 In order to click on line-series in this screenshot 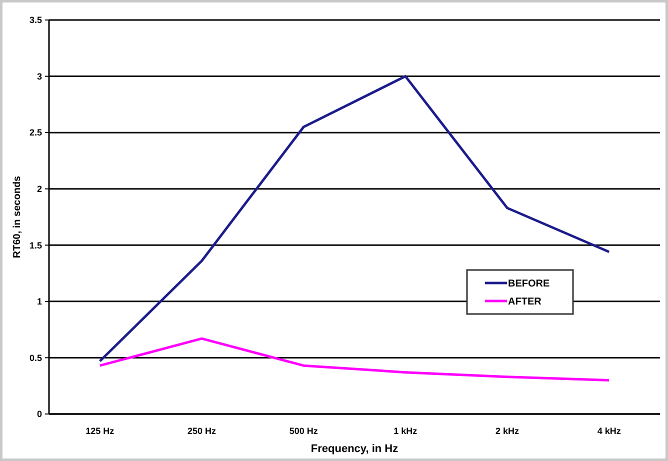, I will do `click(354, 359)`.